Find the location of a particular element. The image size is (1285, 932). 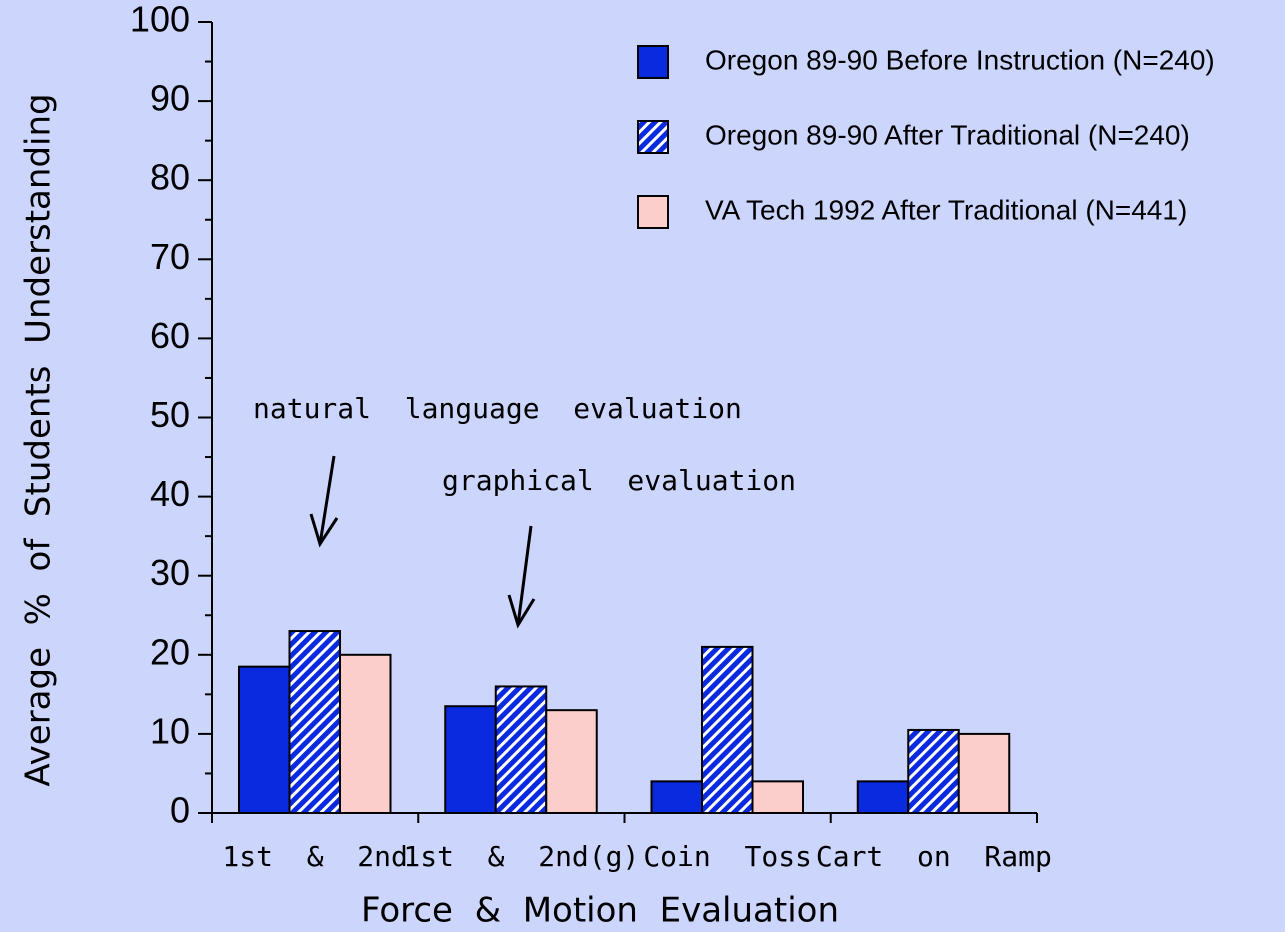

legend-label: Oregon 89-90 After Traditional (N=240) is located at coordinates (947, 134).